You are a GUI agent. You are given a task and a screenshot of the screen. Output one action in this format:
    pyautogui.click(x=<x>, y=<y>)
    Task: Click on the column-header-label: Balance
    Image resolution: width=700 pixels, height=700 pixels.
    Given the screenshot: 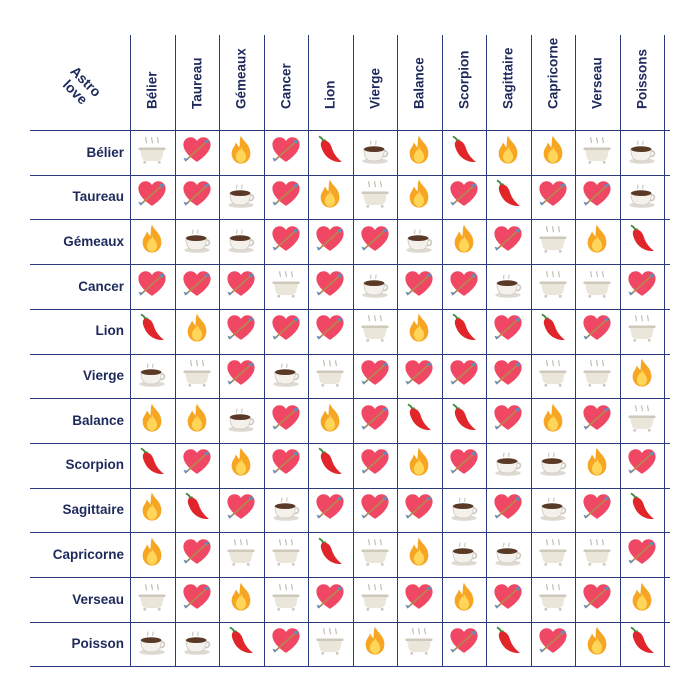 What is the action you would take?
    pyautogui.click(x=419, y=83)
    